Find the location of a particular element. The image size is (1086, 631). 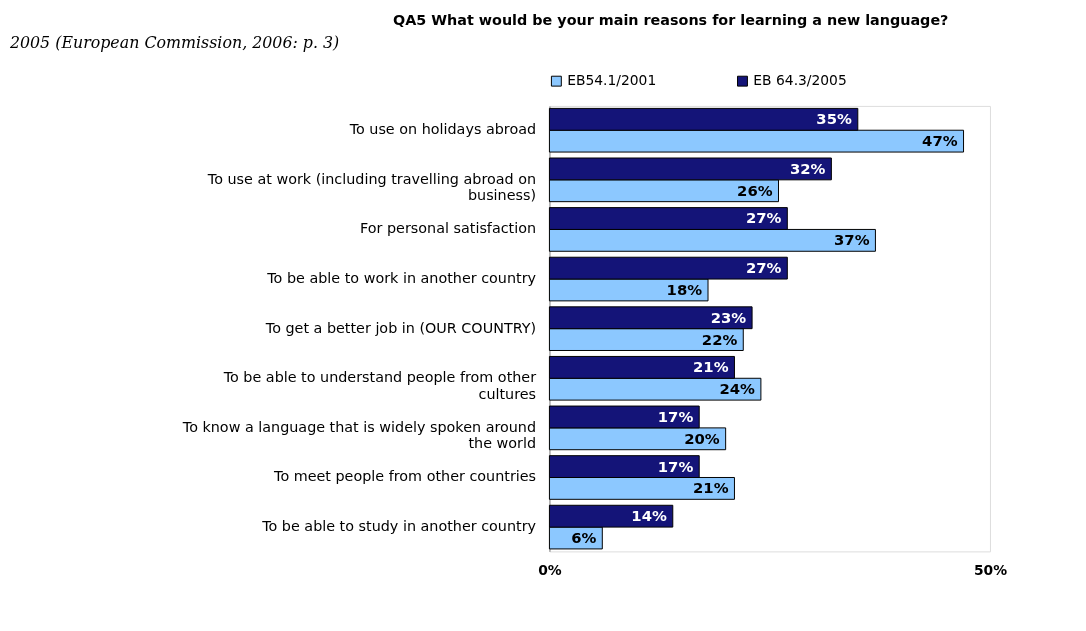

y-tick-label: To be able to study in another country is located at coordinates (399, 526).